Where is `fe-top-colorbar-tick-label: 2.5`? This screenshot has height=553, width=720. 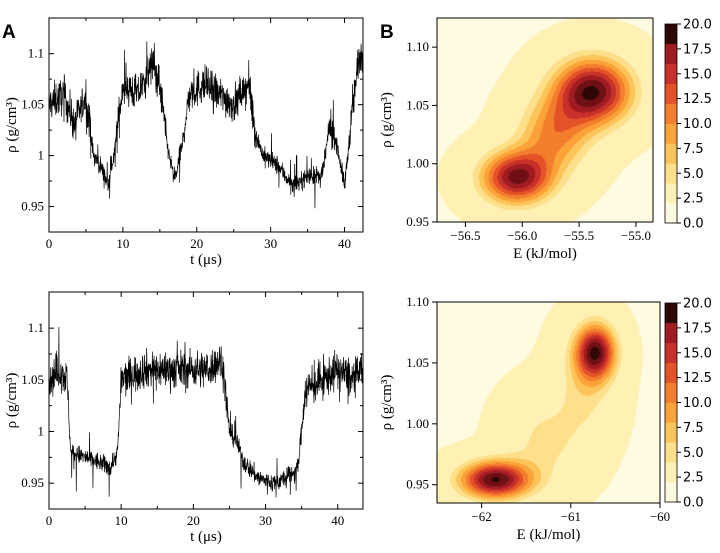
fe-top-colorbar-tick-label: 2.5 is located at coordinates (693, 199).